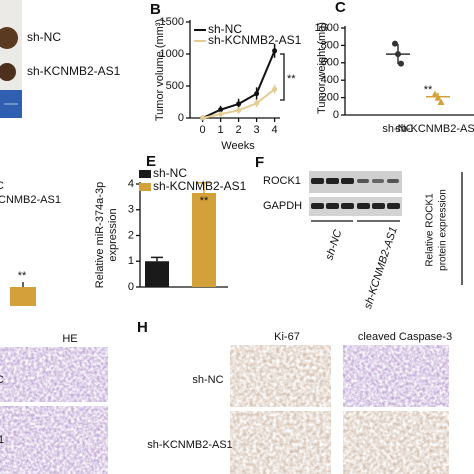 This screenshot has height=474, width=474. I want to click on y-tick-label: 2, so click(131, 235).